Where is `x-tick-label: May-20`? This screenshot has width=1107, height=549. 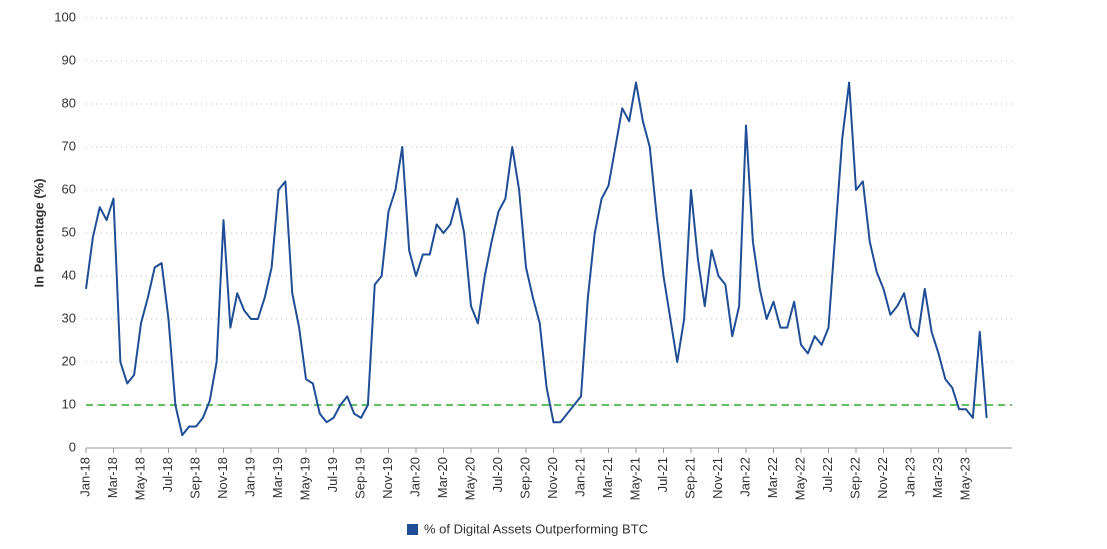 x-tick-label: May-20 is located at coordinates (469, 478).